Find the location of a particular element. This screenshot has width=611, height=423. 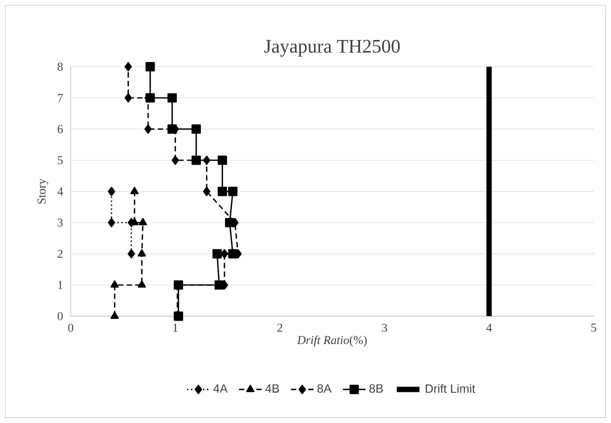

legend-label: 8A is located at coordinates (324, 388).